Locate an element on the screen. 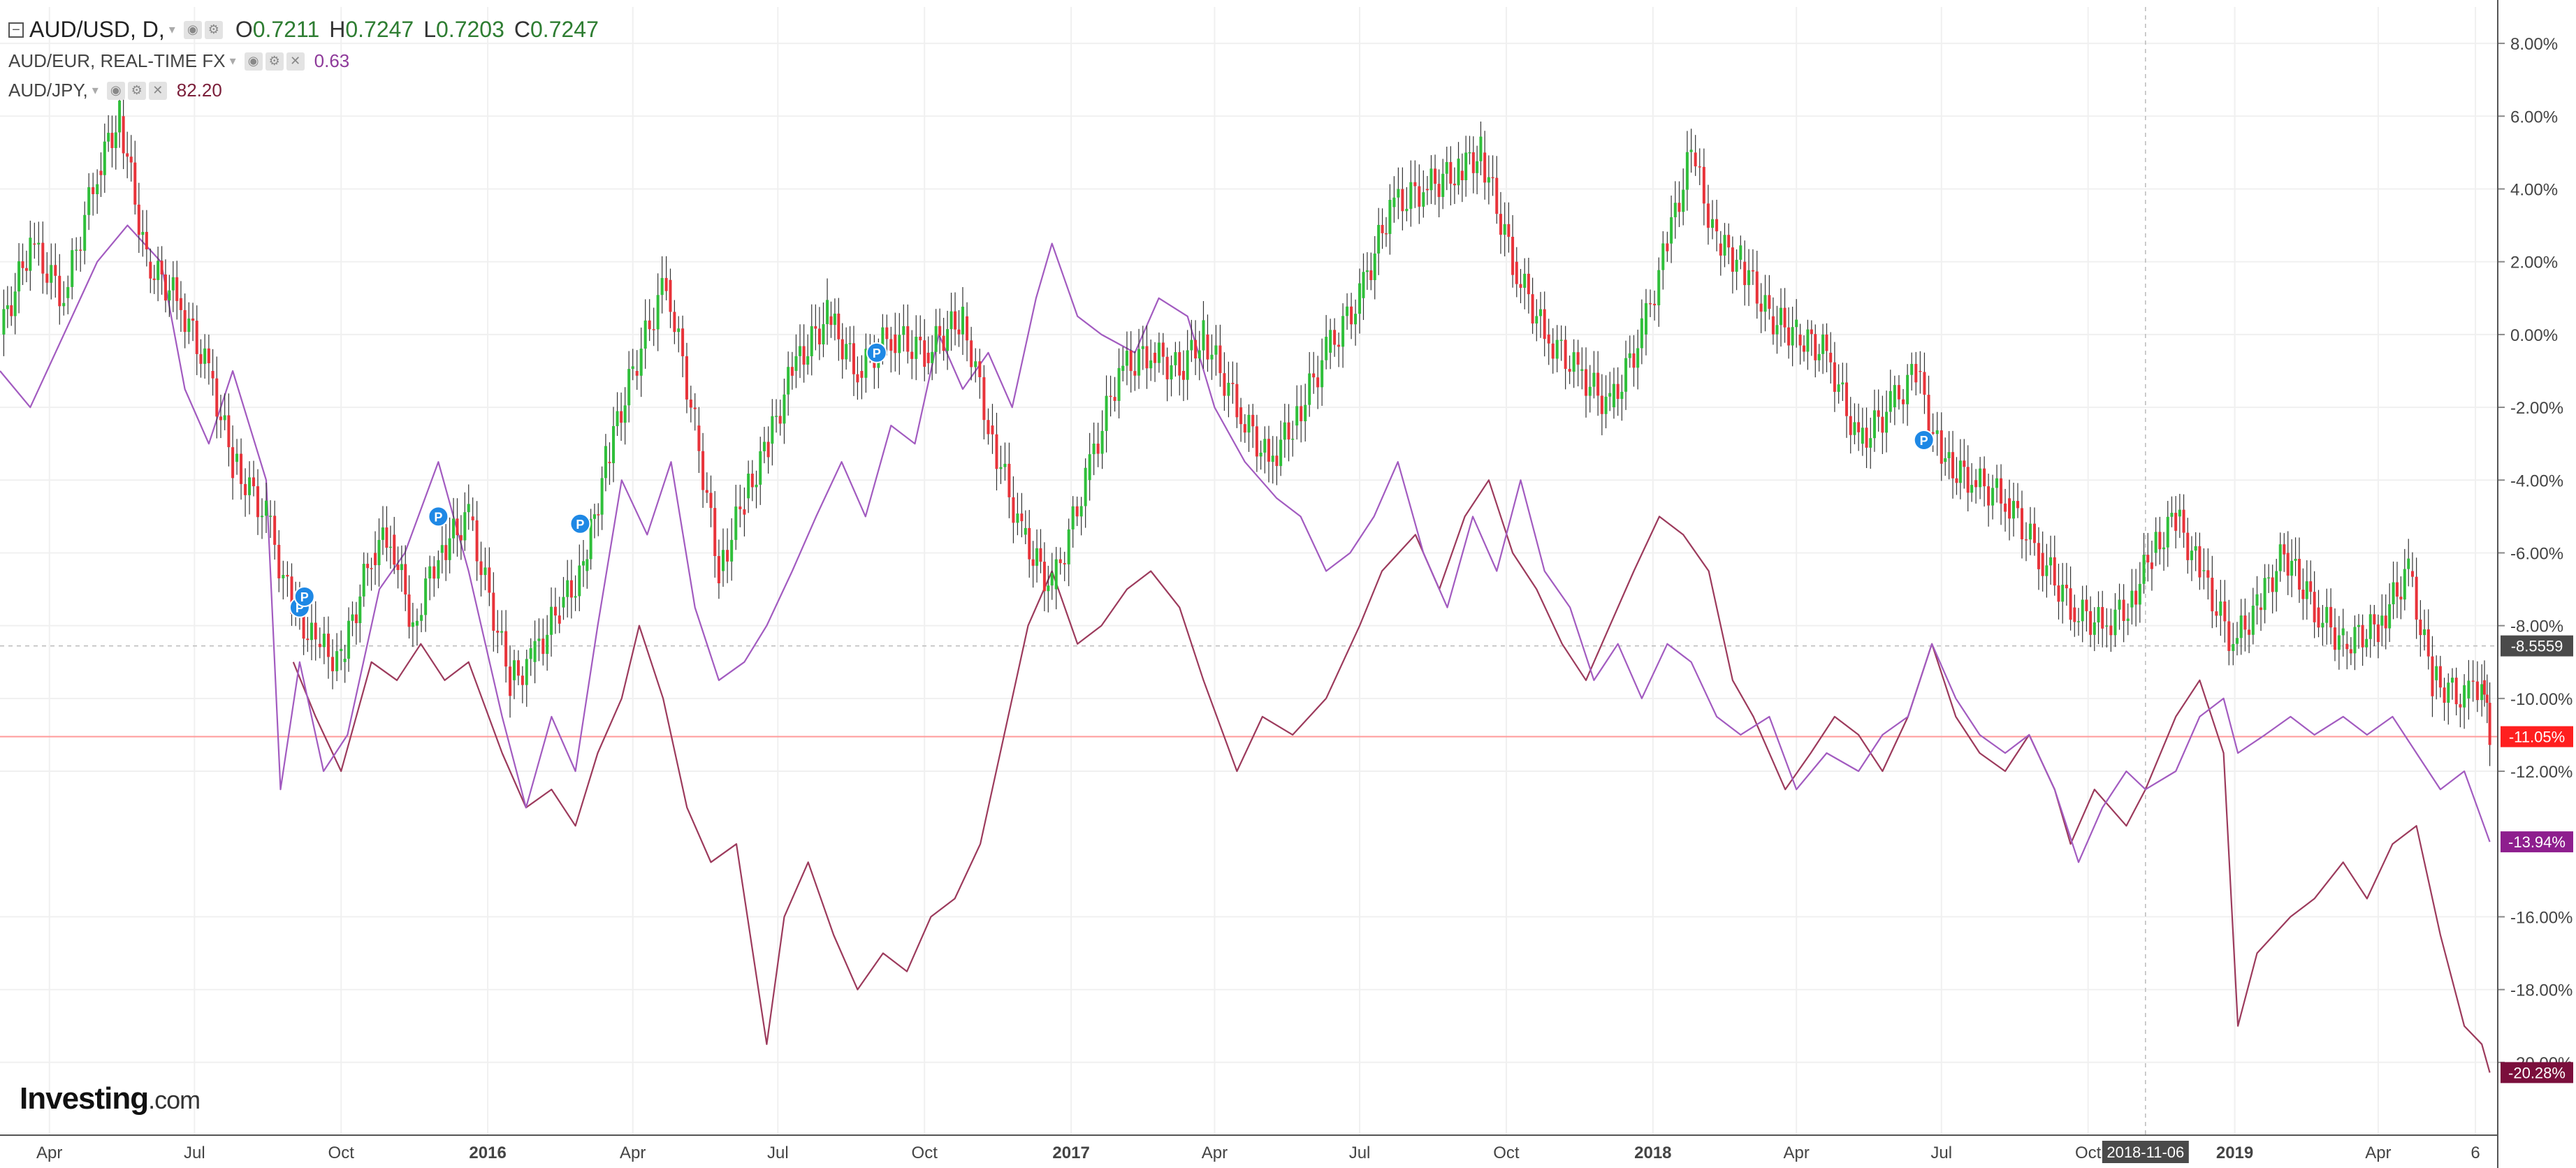  high-key: H is located at coordinates (337, 29).